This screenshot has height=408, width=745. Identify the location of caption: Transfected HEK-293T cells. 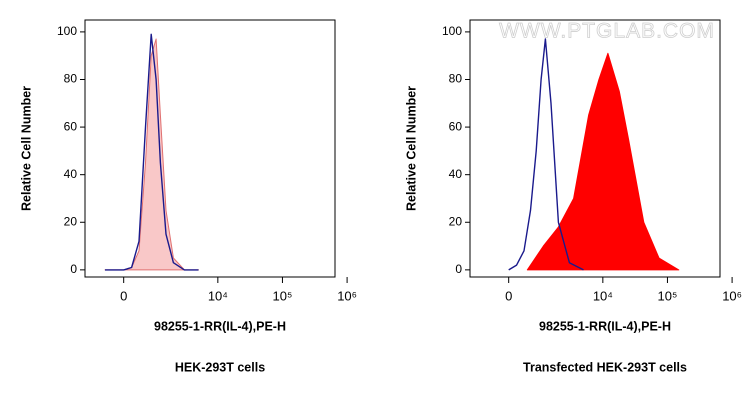
(605, 367).